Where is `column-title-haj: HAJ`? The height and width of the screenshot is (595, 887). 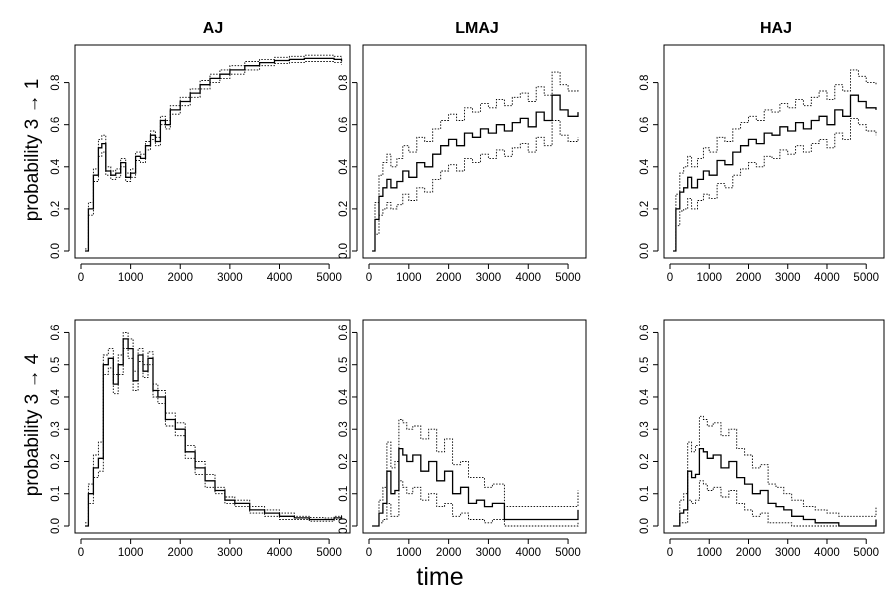 column-title-haj: HAJ is located at coordinates (776, 28).